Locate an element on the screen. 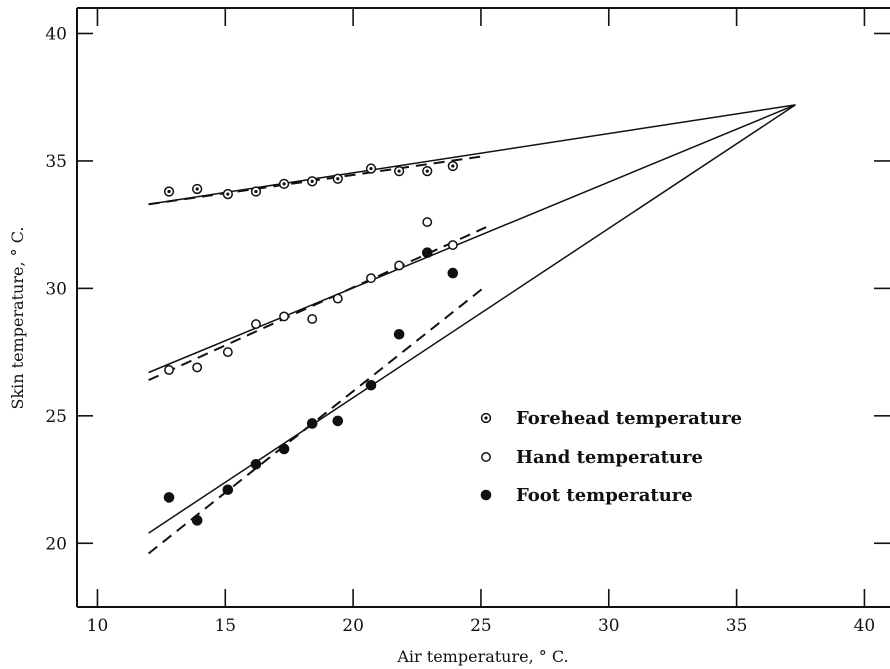 This screenshot has height=669, width=890. y-tick-label: 20 is located at coordinates (56, 544).